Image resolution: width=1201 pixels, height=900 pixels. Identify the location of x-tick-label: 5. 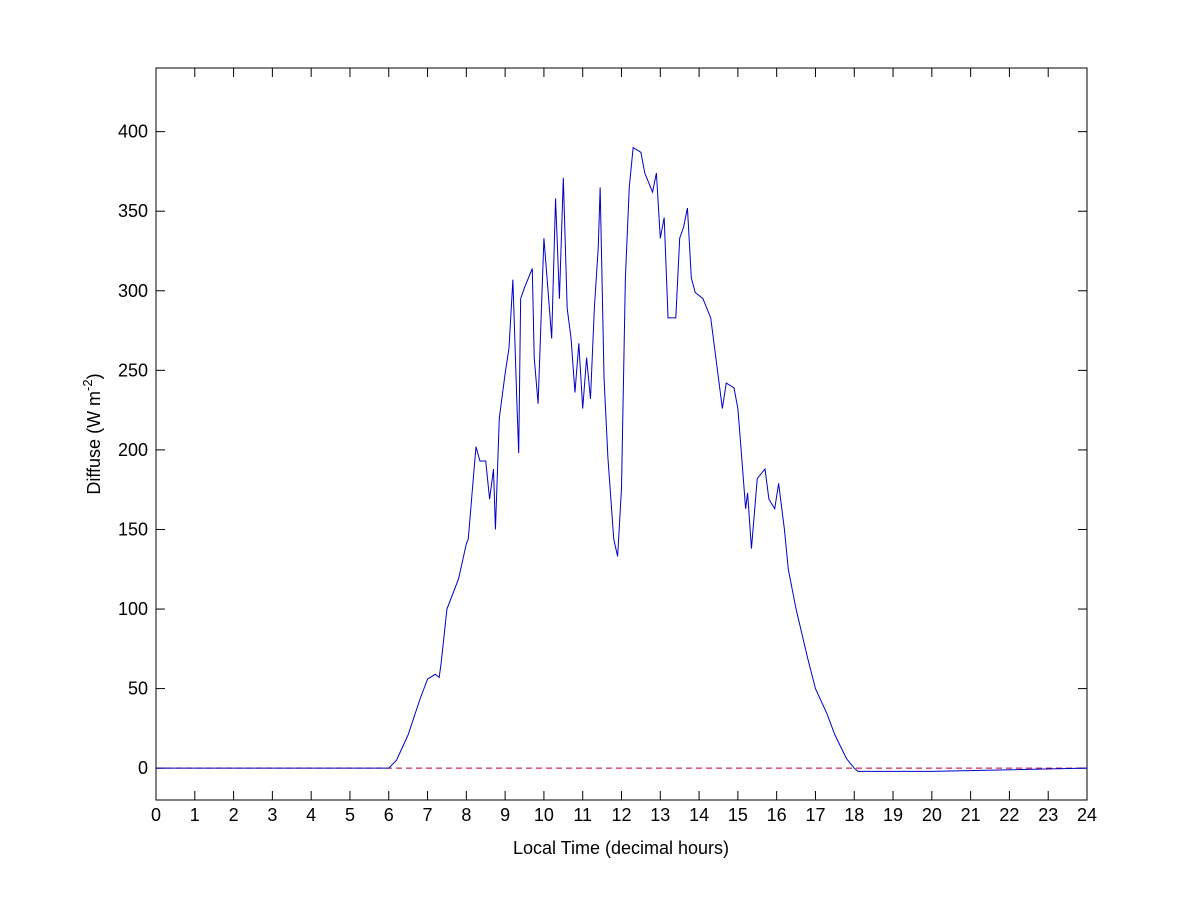
(350, 815).